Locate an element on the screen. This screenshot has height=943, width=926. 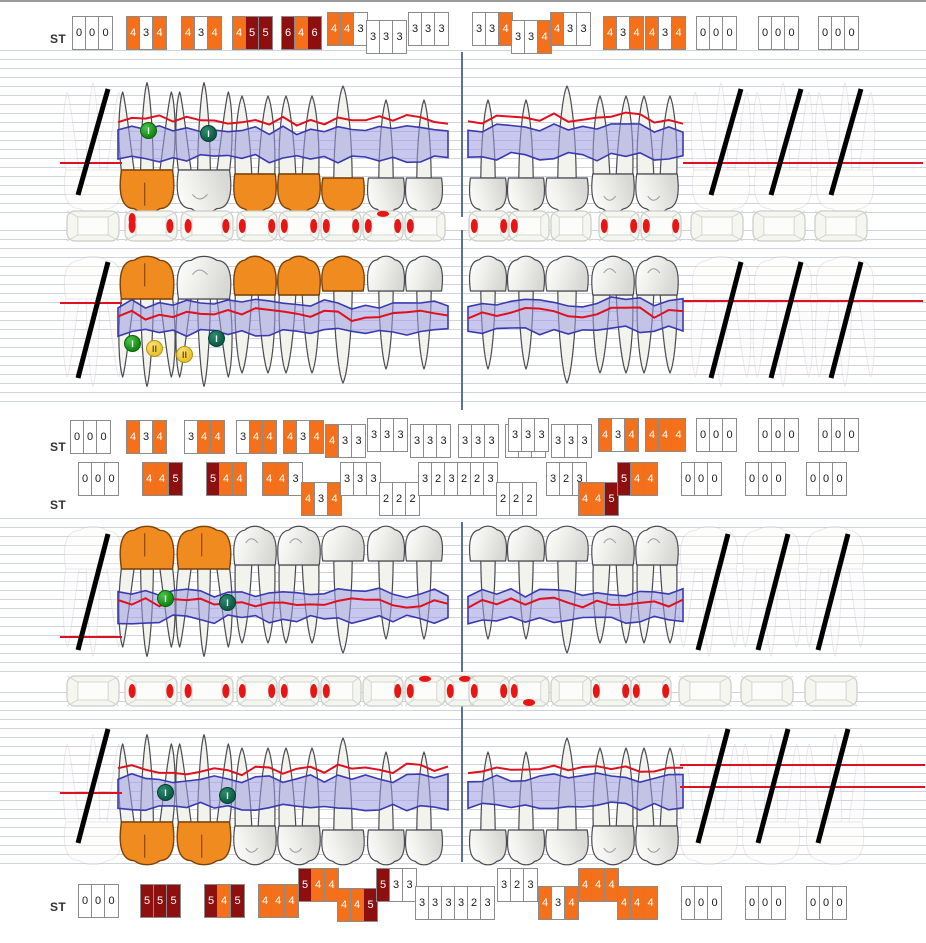
furcation-marker-2: I is located at coordinates (132, 343).